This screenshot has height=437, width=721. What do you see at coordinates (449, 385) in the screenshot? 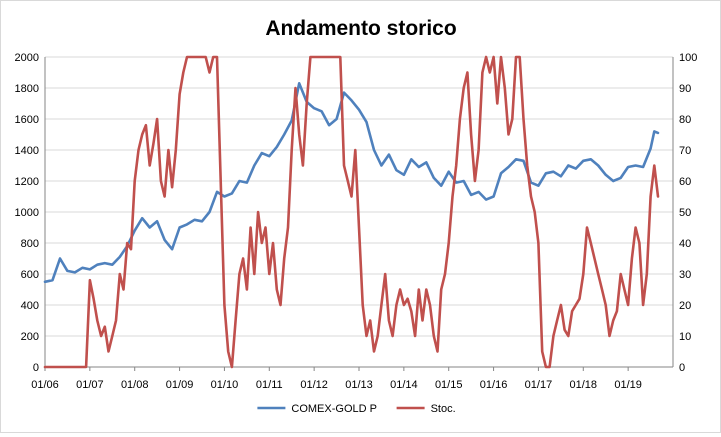
I see `x-tick-label: 01/15` at bounding box center [449, 385].